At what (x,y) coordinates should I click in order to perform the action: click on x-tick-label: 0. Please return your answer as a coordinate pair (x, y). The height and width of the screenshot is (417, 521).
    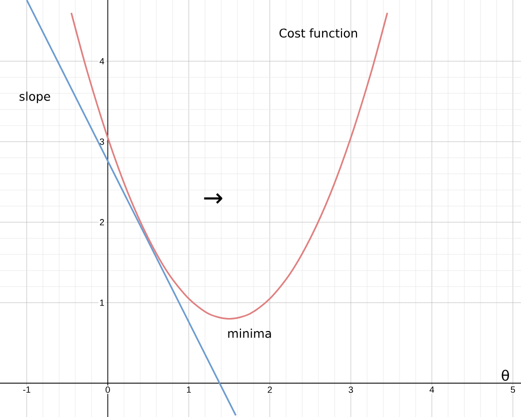
    Looking at the image, I should click on (108, 389).